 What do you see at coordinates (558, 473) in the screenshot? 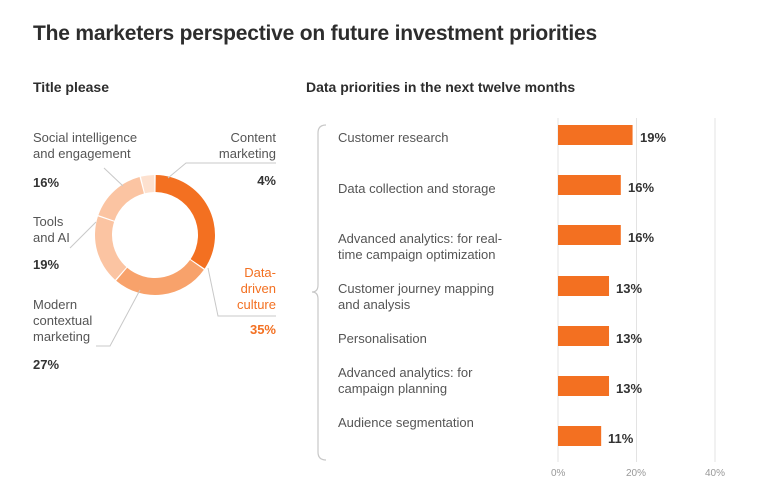
I see `x-tick-0: 0%` at bounding box center [558, 473].